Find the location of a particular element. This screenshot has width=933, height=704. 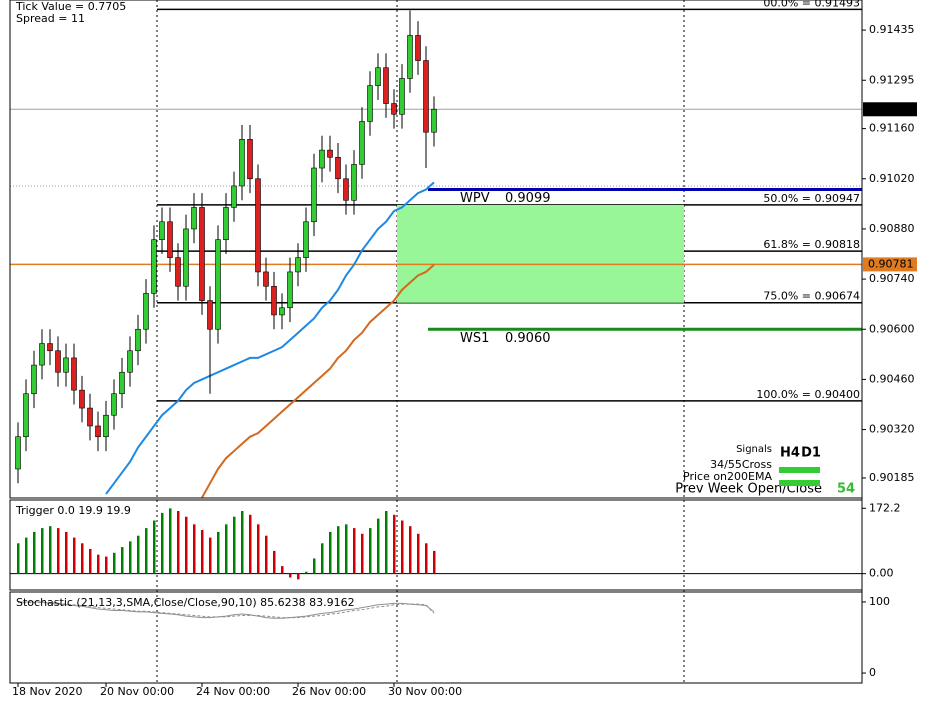

x-tick-label: 26 Nov 00:00 is located at coordinates (329, 691).